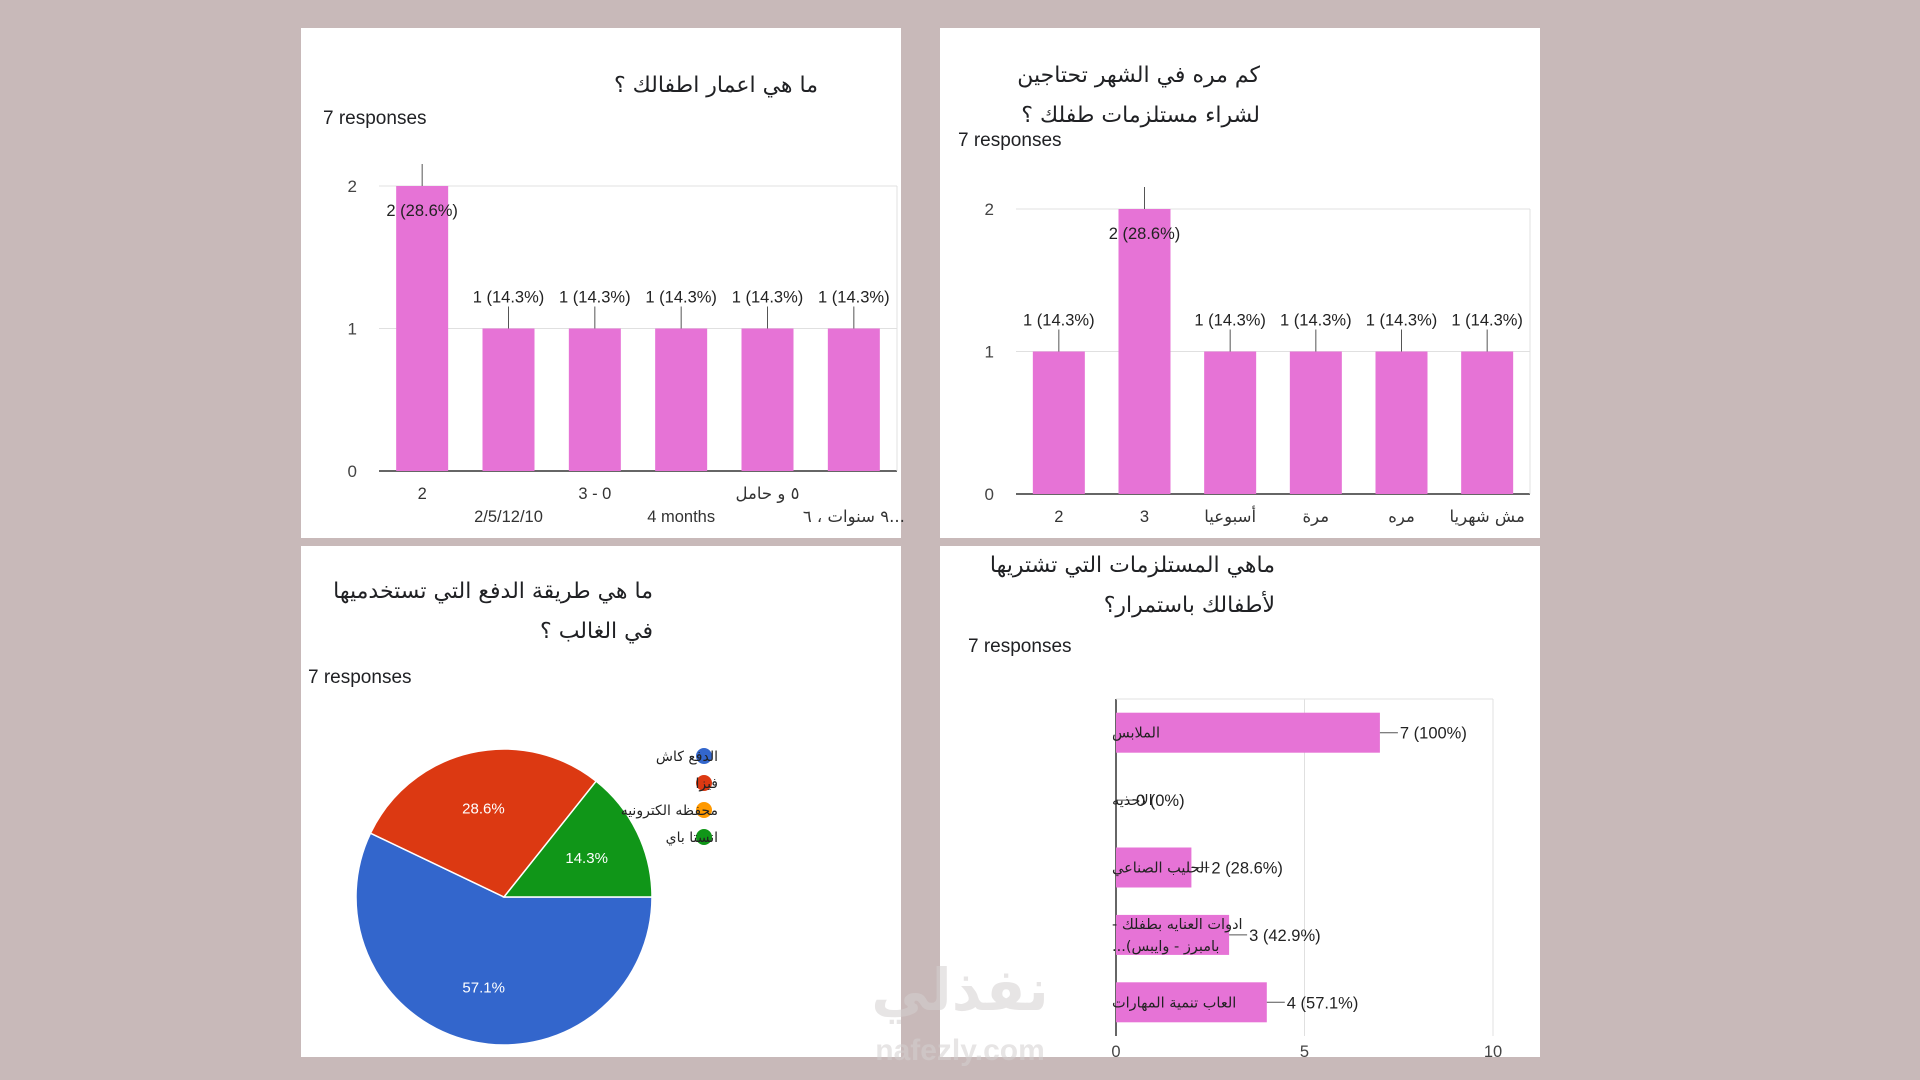 This screenshot has height=1080, width=1920. What do you see at coordinates (1136, 734) in the screenshot?
I see `y-tick-label: الملابس` at bounding box center [1136, 734].